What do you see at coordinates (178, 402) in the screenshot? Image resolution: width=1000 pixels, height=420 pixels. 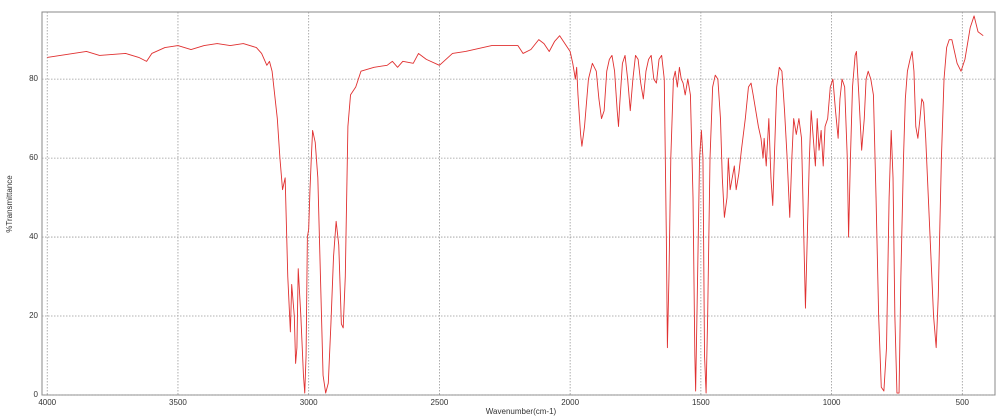 I see `x-tick-label: 3500` at bounding box center [178, 402].